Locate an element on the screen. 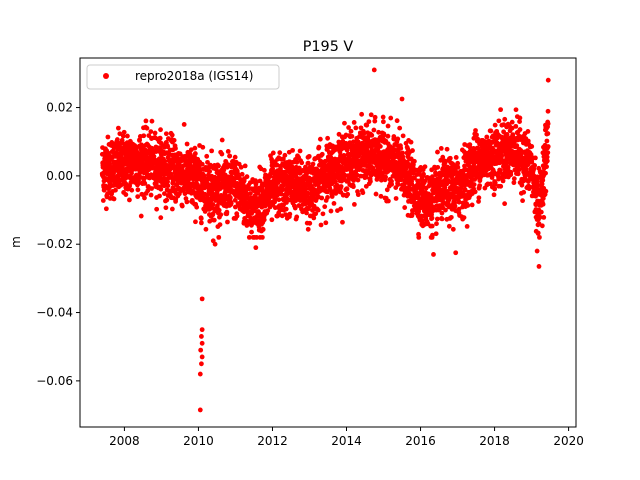  legend: repro2018a (IGS14) is located at coordinates (183, 77).